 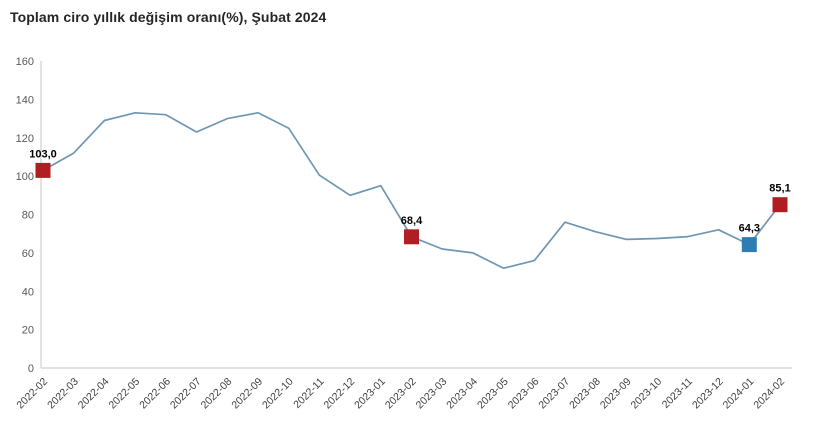 What do you see at coordinates (63, 394) in the screenshot?
I see `x-tick-label: 2022-03` at bounding box center [63, 394].